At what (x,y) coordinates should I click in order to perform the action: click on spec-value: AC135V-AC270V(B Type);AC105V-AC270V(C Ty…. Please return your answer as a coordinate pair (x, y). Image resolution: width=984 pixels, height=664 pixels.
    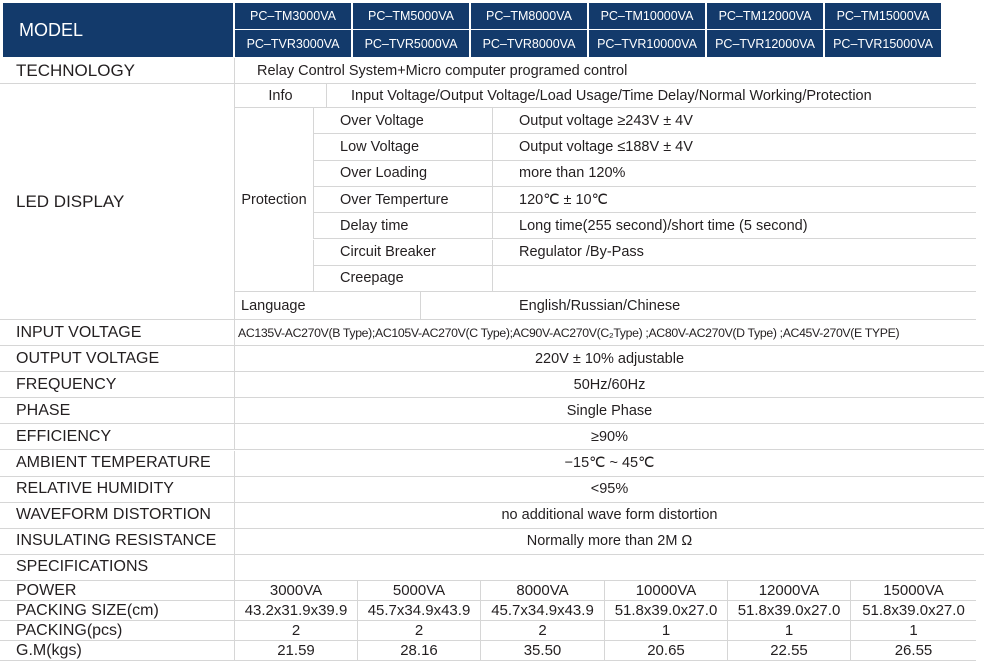
    Looking at the image, I should click on (609, 333).